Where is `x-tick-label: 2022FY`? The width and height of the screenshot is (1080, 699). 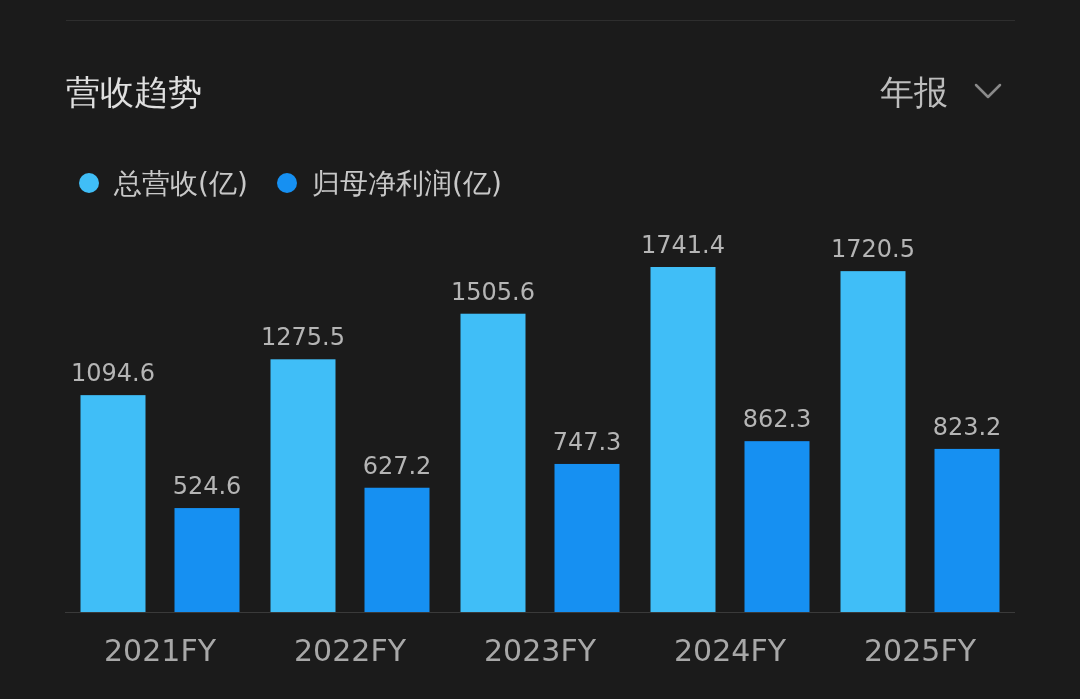 x-tick-label: 2022FY is located at coordinates (350, 650).